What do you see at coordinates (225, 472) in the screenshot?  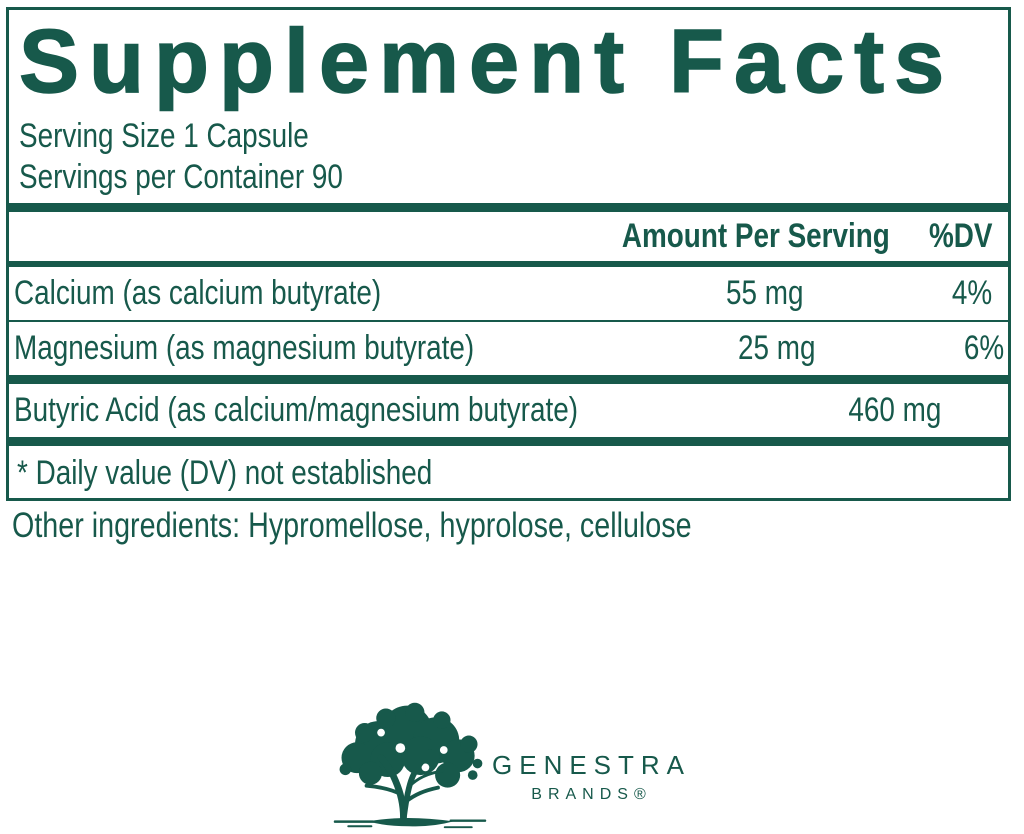 I see `daily-value-footnote: * Daily value (DV) not established` at bounding box center [225, 472].